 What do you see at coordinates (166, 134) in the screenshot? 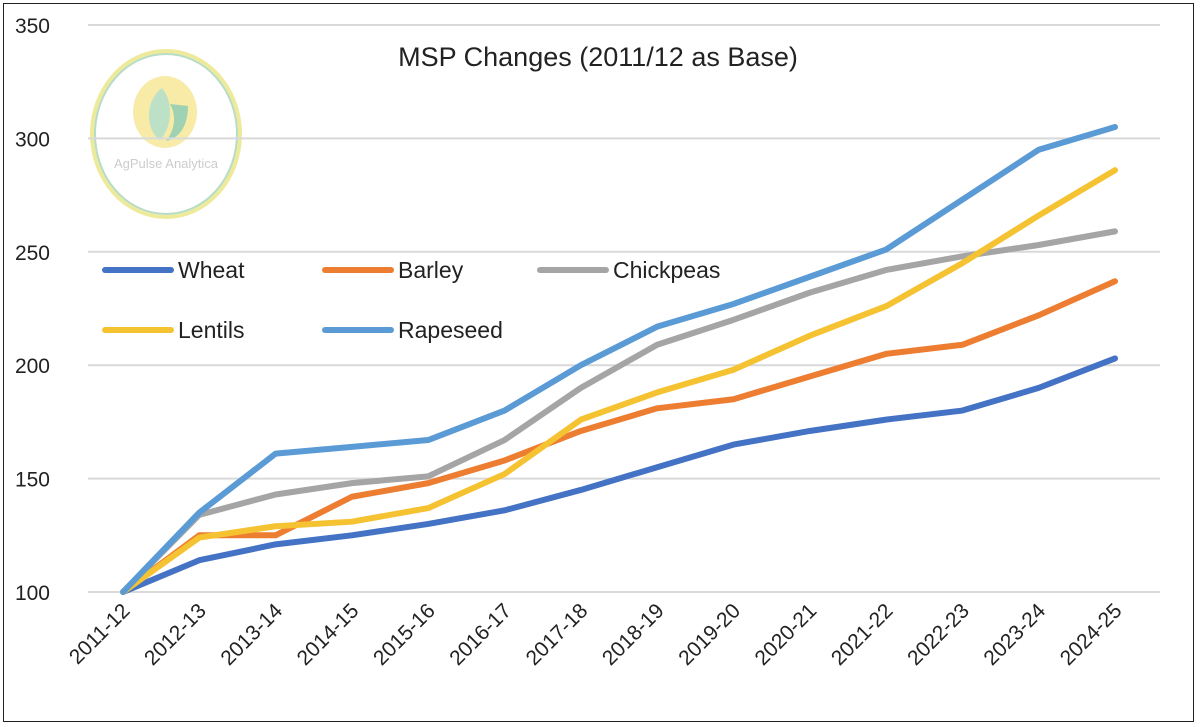
I see `watermark-logo: AgPulse Analytica` at bounding box center [166, 134].